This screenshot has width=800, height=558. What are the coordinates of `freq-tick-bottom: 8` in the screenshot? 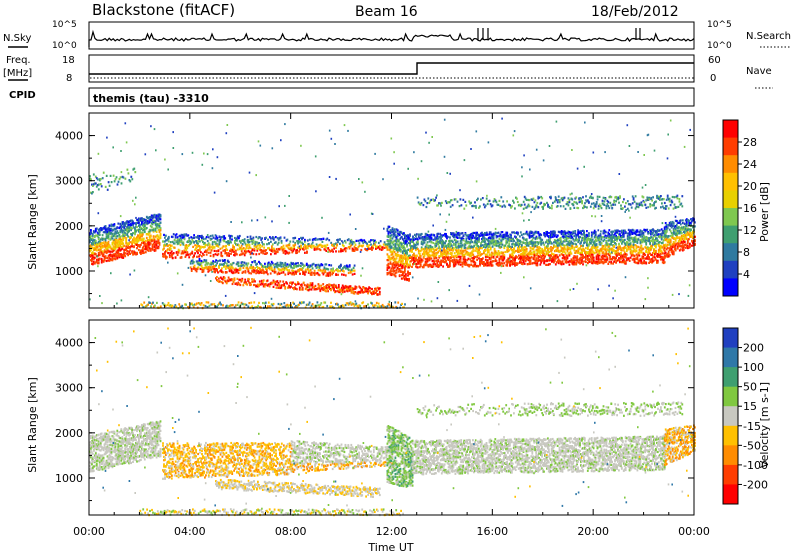 It's located at (69, 78).